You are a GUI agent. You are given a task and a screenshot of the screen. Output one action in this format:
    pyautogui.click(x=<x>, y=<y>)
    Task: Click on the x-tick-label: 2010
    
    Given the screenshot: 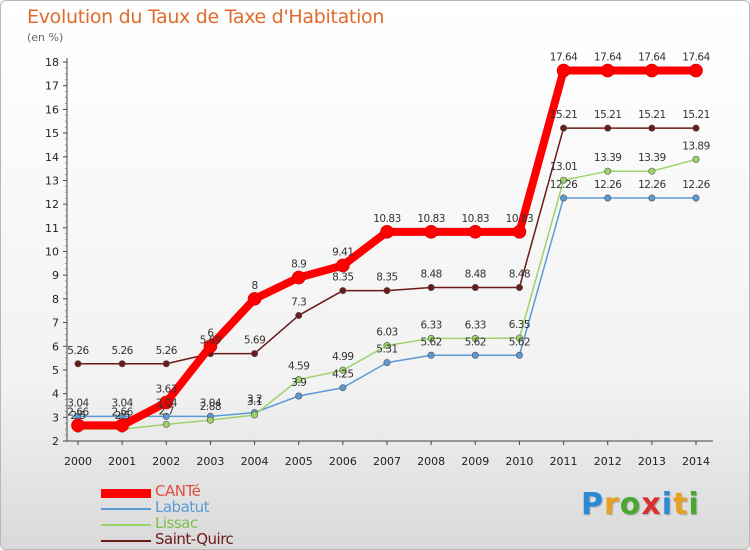 What is the action you would take?
    pyautogui.click(x=519, y=461)
    